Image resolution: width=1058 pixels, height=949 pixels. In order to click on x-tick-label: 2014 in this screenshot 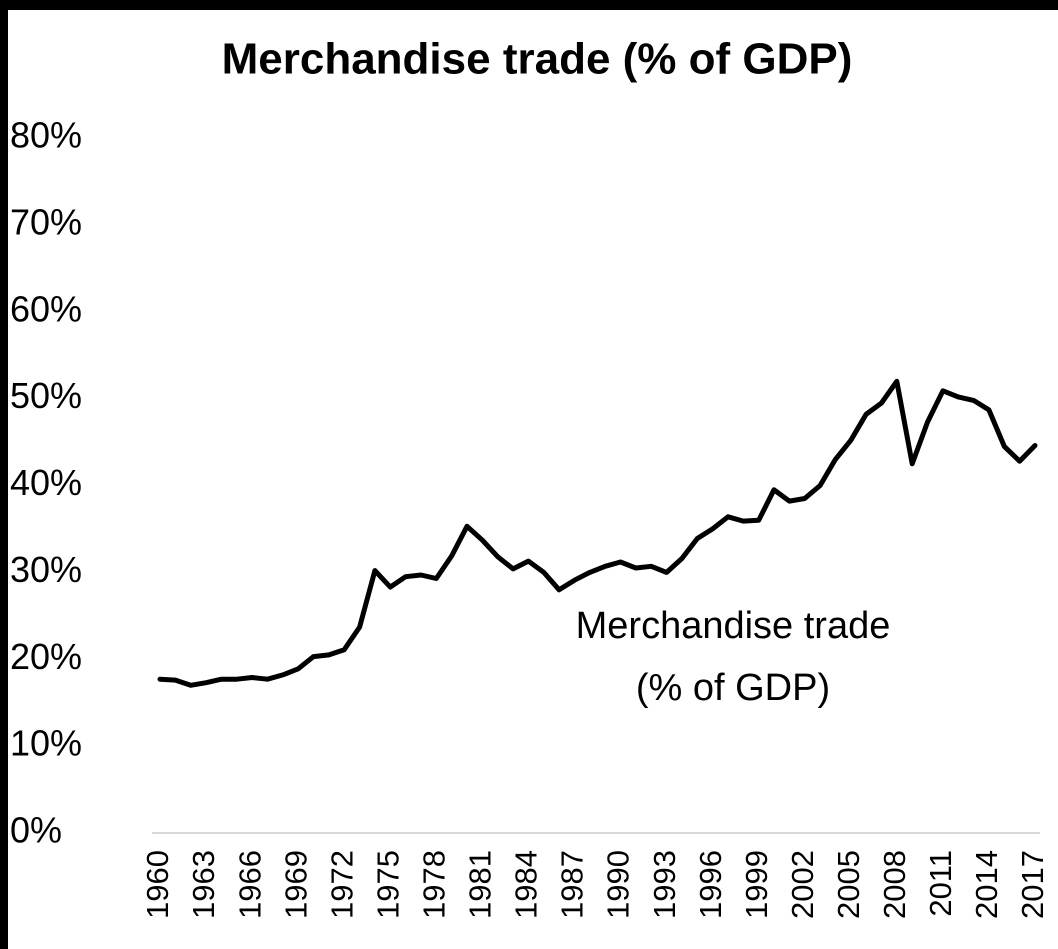, I will do `click(986, 884)`.